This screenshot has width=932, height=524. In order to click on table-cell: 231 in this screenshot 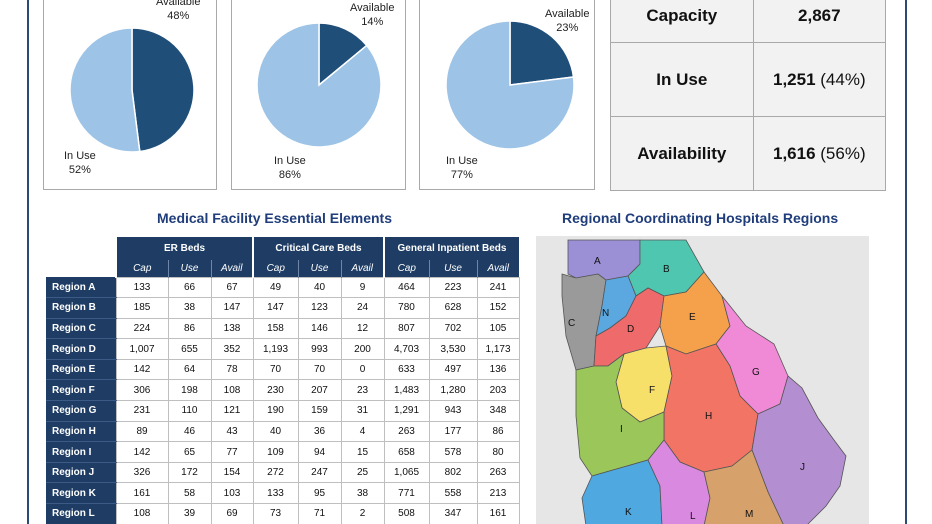, I will do `click(142, 411)`.